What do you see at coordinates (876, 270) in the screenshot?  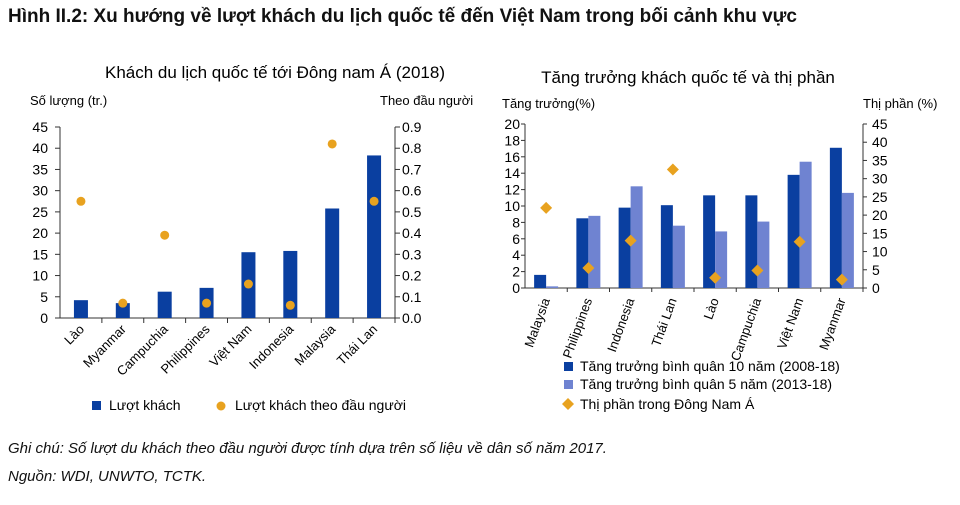 I see `y-tick-label-right: 5` at bounding box center [876, 270].